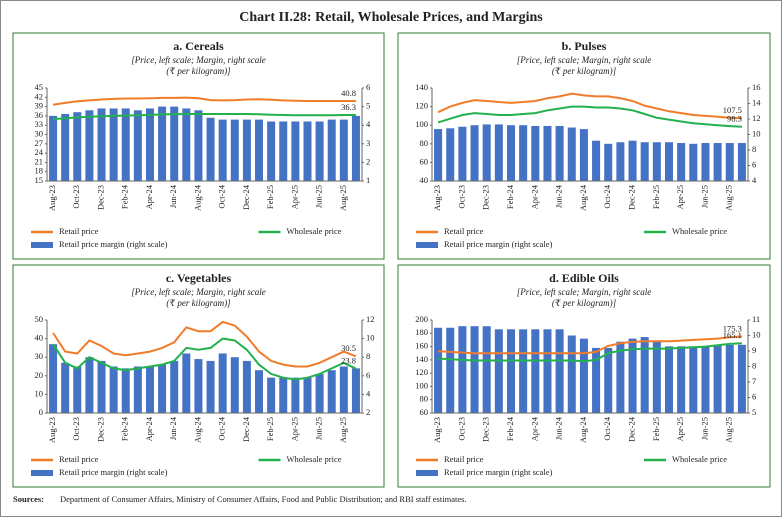 This screenshot has height=517, width=782. Describe the element at coordinates (314, 459) in the screenshot. I see `legend-label: Wholesale price` at that location.